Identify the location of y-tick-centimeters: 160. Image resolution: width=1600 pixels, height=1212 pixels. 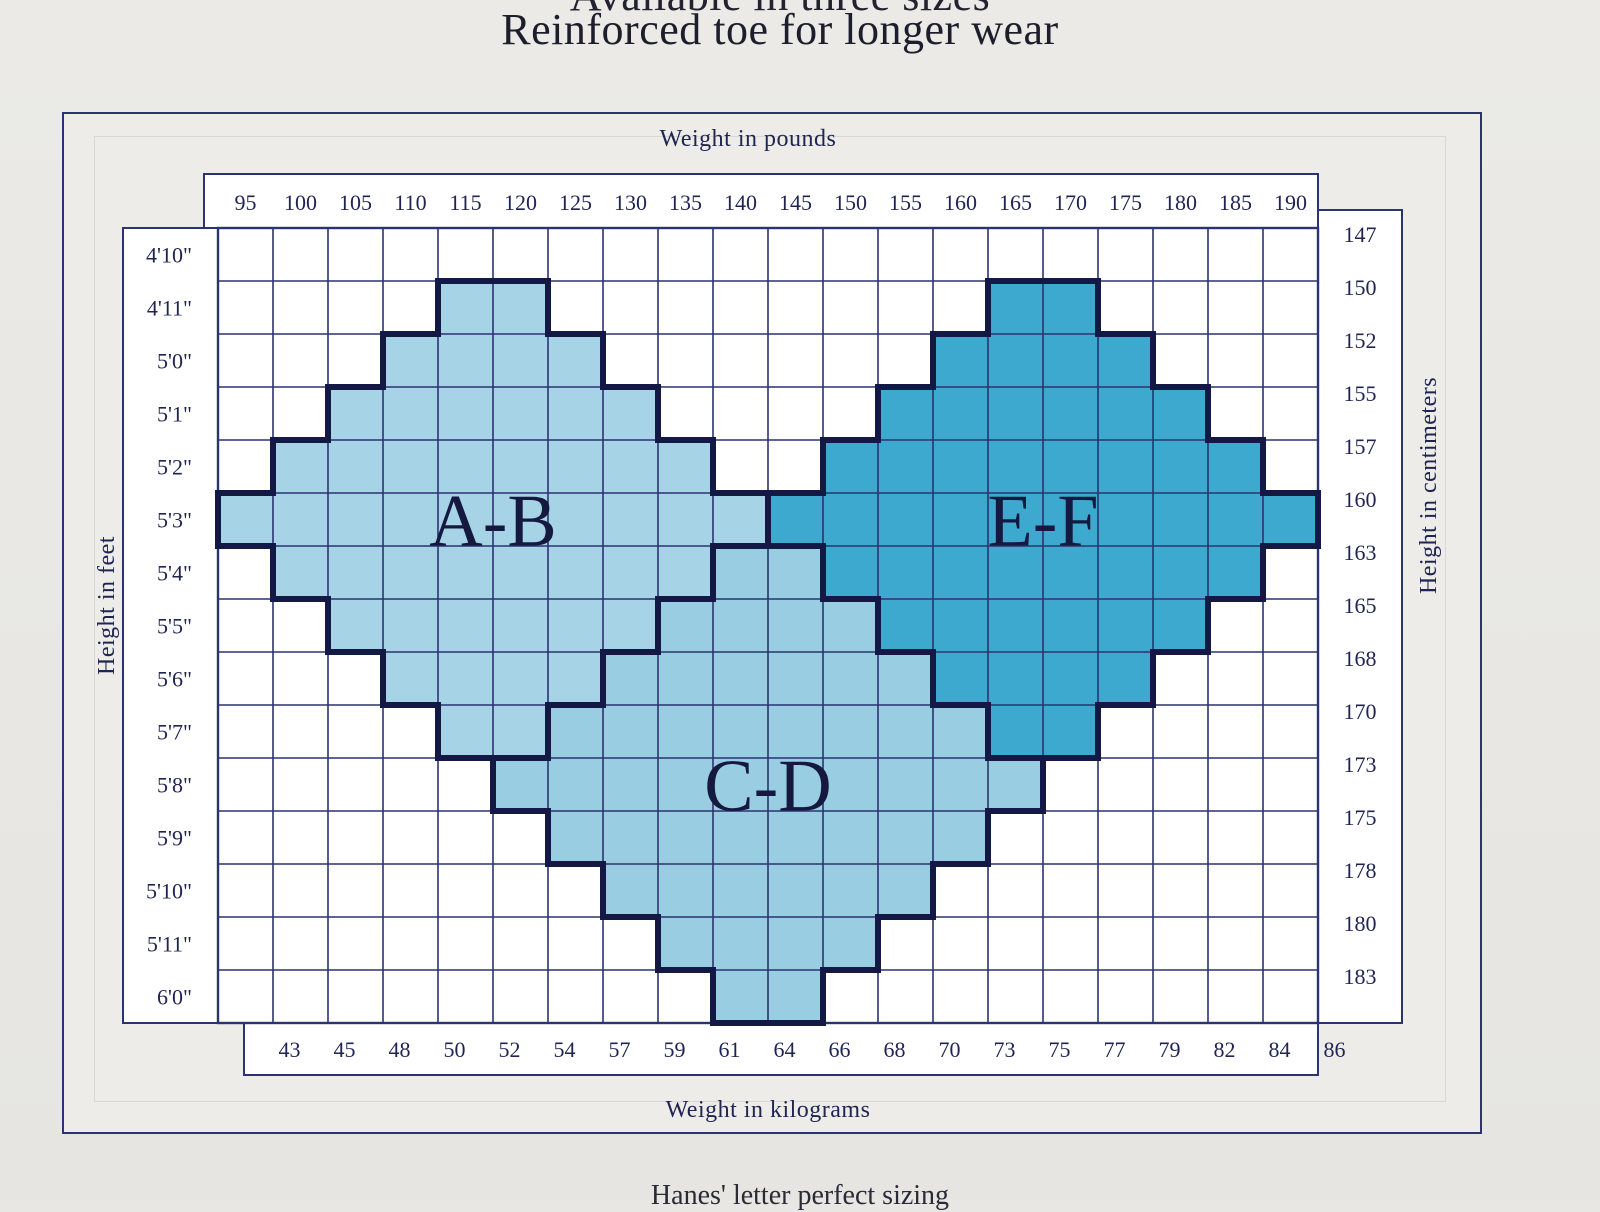
(1360, 499).